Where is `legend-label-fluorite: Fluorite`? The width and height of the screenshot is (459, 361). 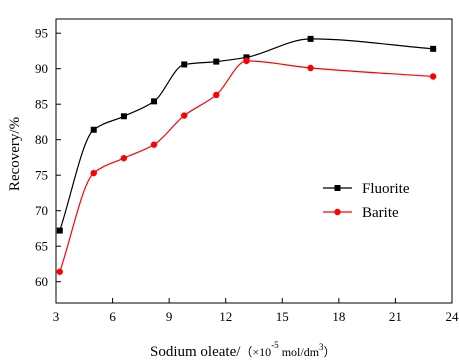
legend-label-fluorite: Fluorite is located at coordinates (386, 189).